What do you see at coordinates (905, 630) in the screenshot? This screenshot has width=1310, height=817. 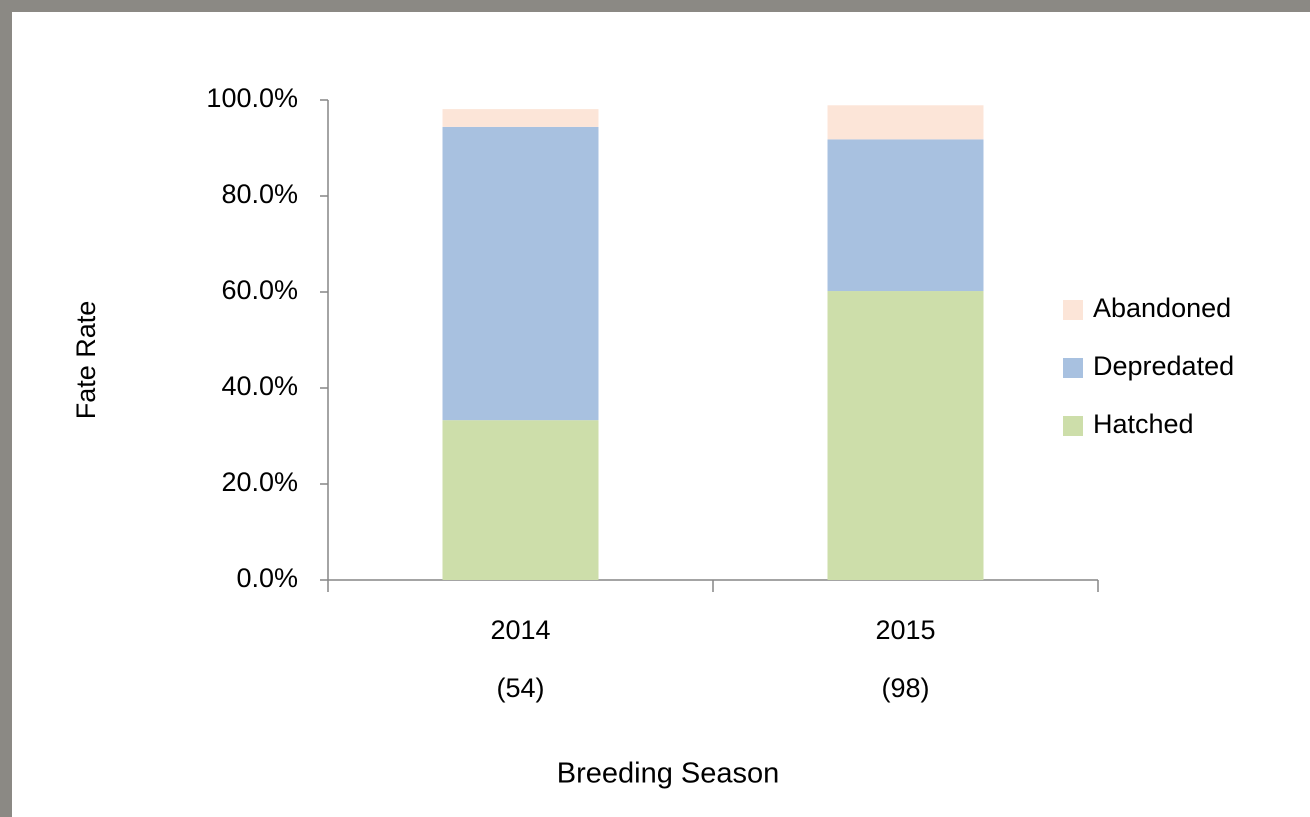 I see `x-tick-label: 2015` at bounding box center [905, 630].